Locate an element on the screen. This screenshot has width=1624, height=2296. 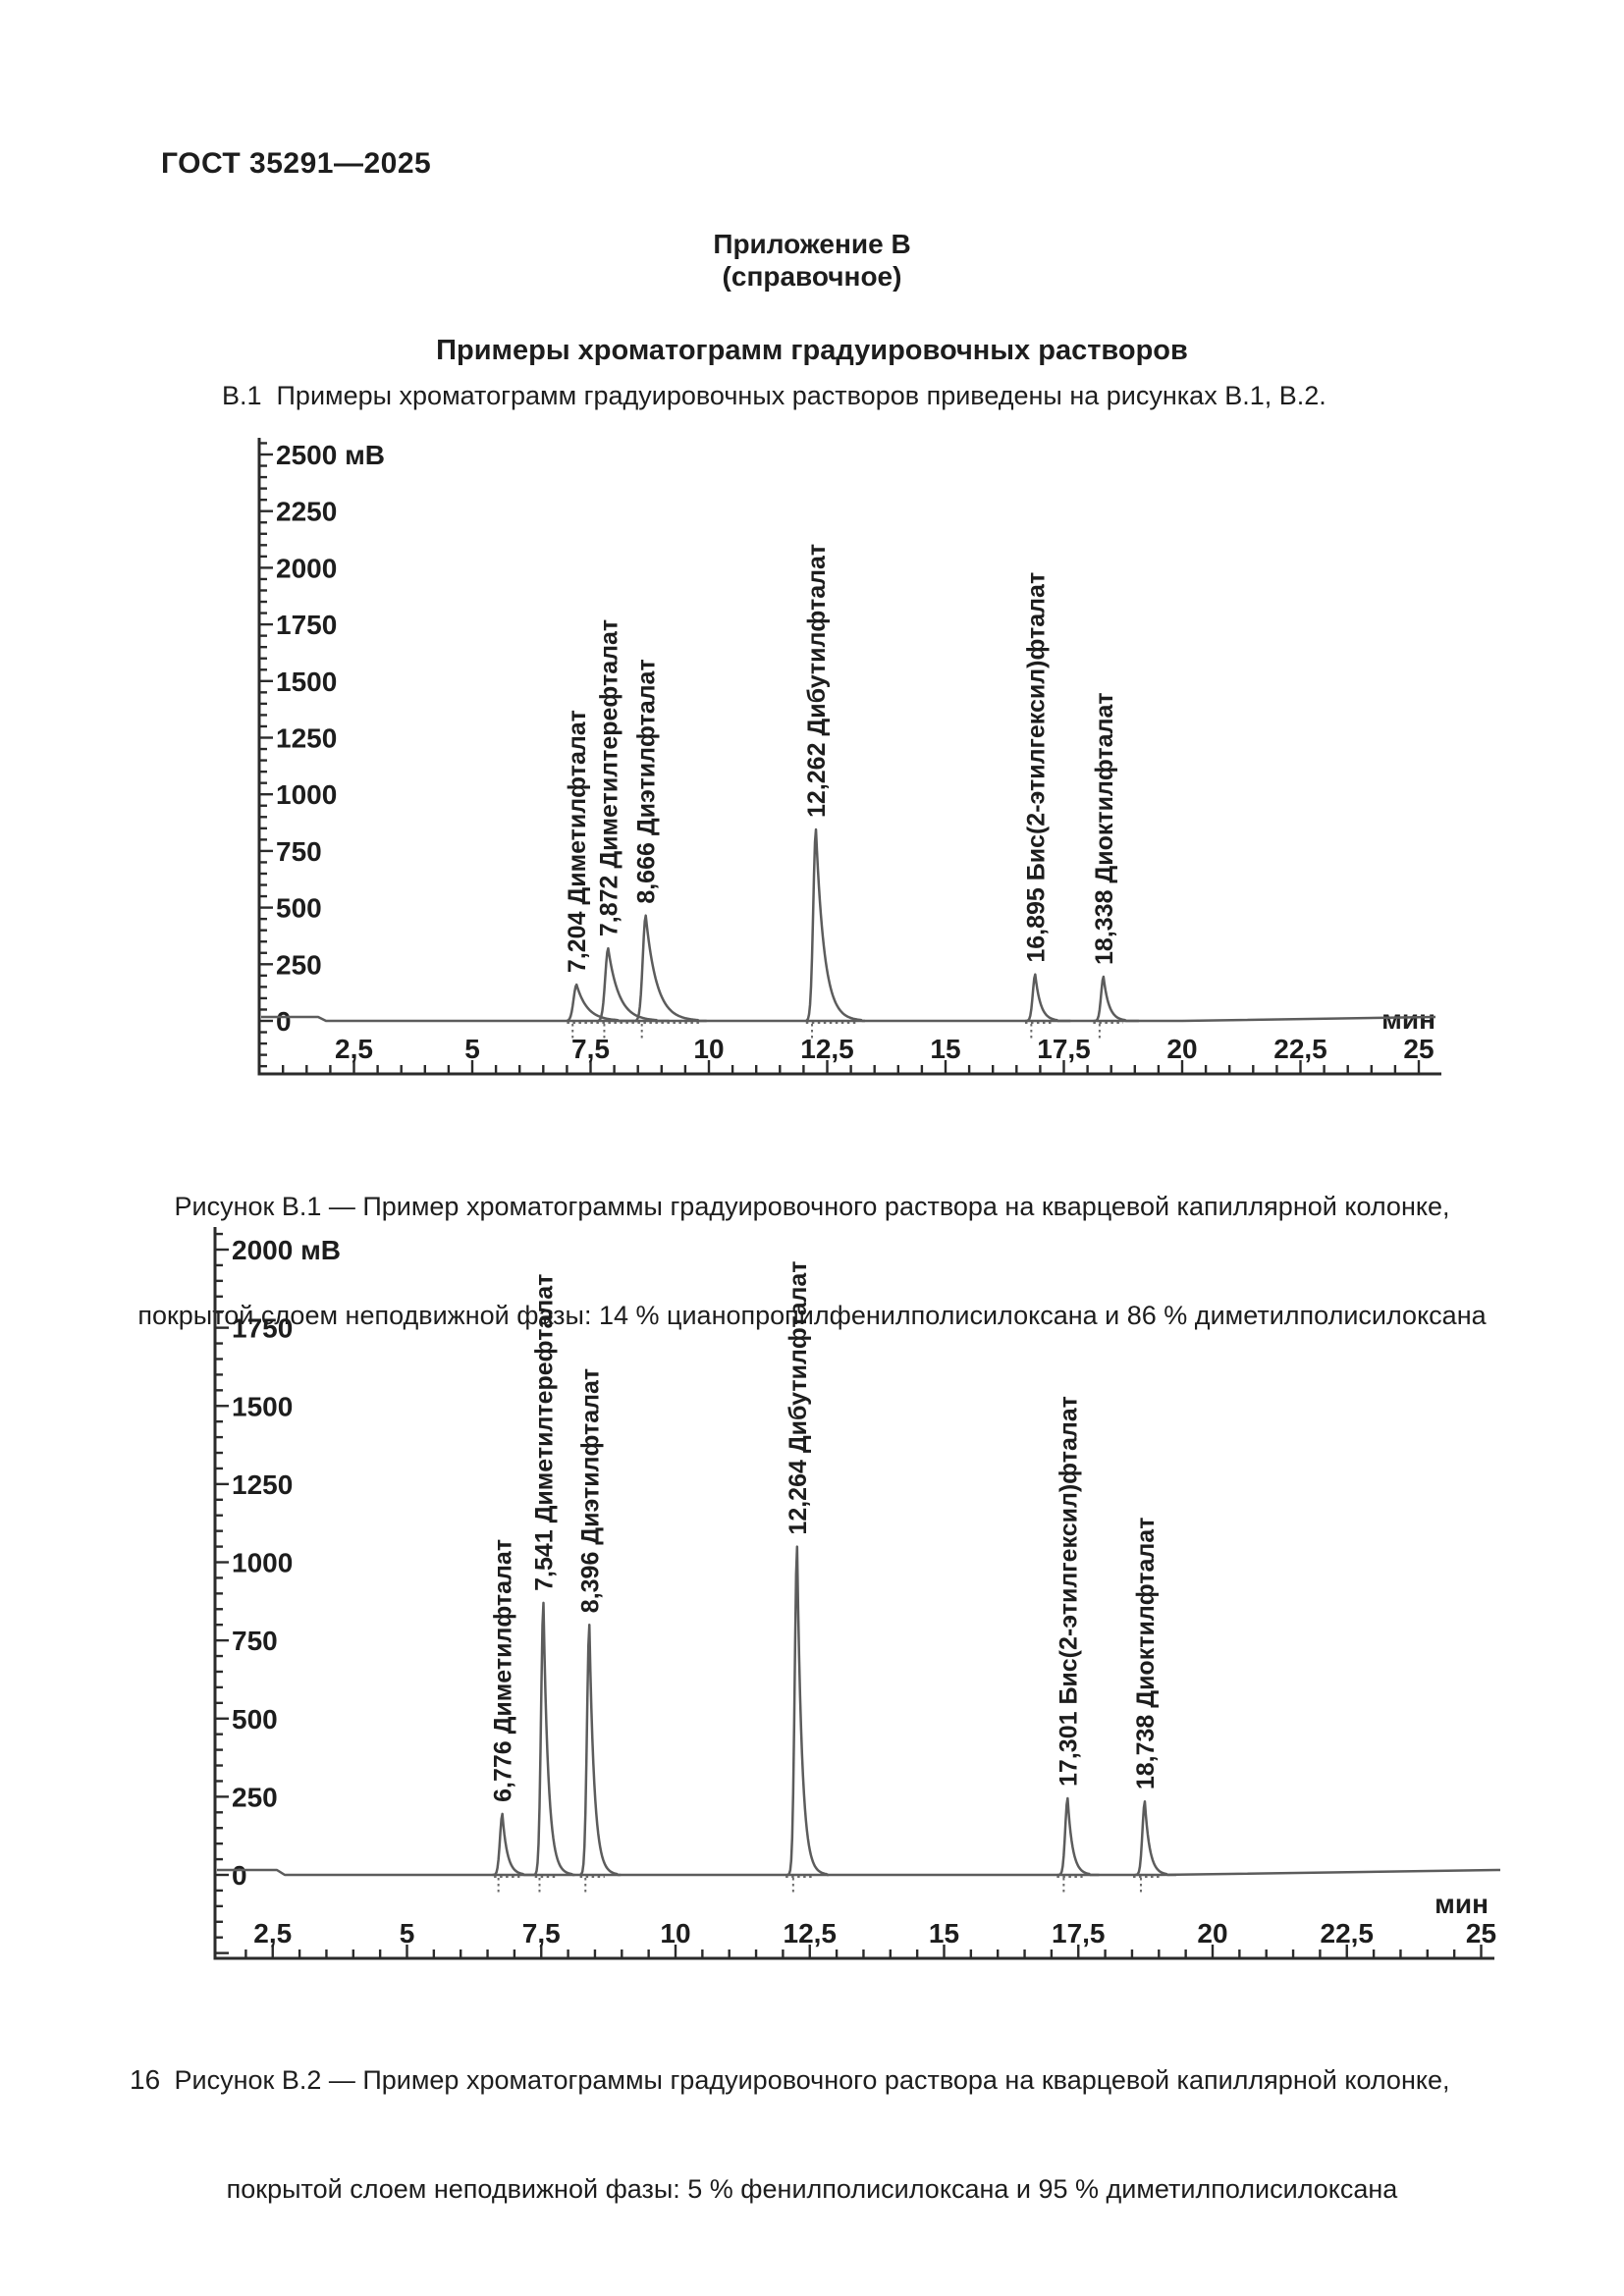
appendix-subtitle: (справочное) is located at coordinates (812, 276).